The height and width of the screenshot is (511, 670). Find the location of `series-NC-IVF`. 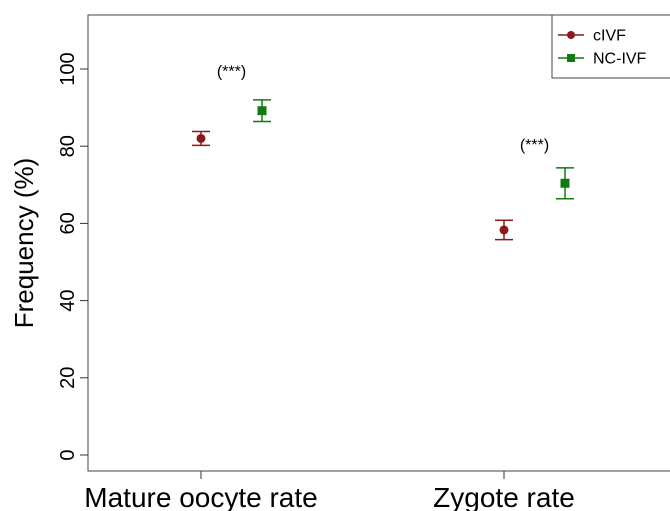

series-NC-IVF is located at coordinates (413, 149).